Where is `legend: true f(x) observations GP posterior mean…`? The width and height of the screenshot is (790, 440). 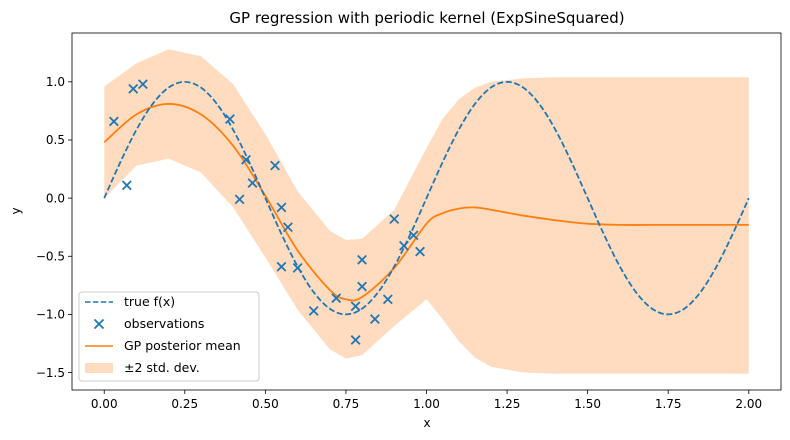
legend: true f(x) observations GP posterior mean… is located at coordinates (169, 336).